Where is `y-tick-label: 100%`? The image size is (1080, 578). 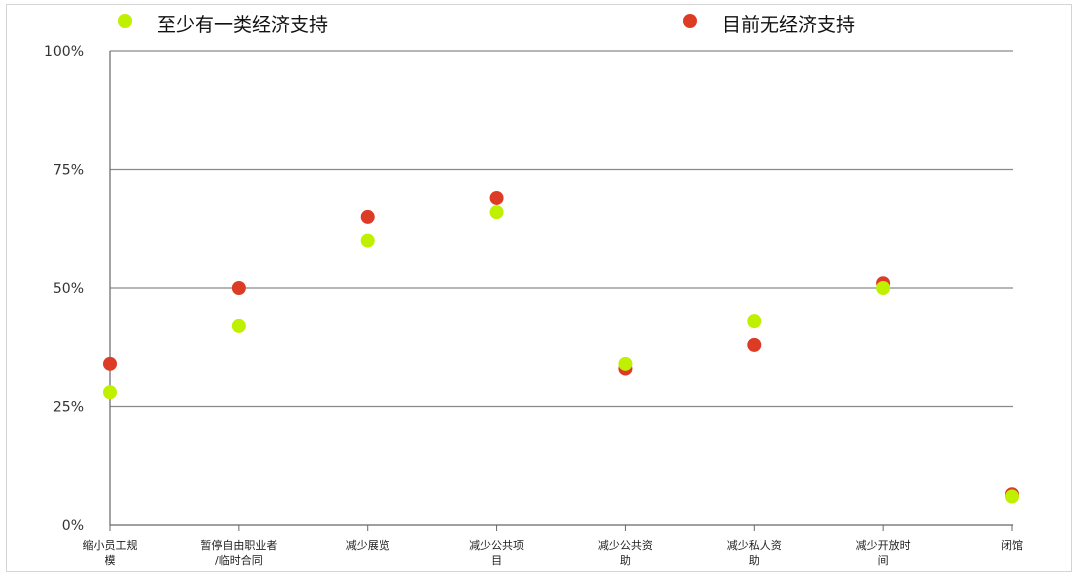 y-tick-label: 100% is located at coordinates (64, 52).